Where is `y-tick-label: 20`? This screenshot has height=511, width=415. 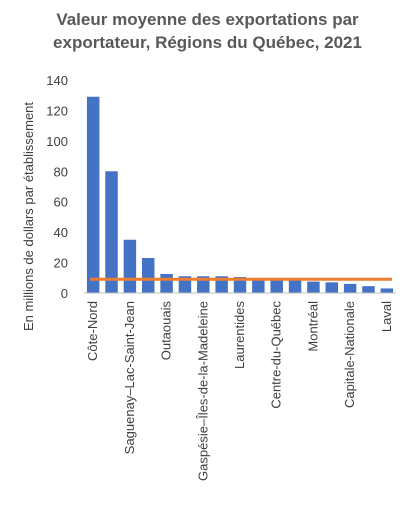 y-tick-label: 20 is located at coordinates (61, 263).